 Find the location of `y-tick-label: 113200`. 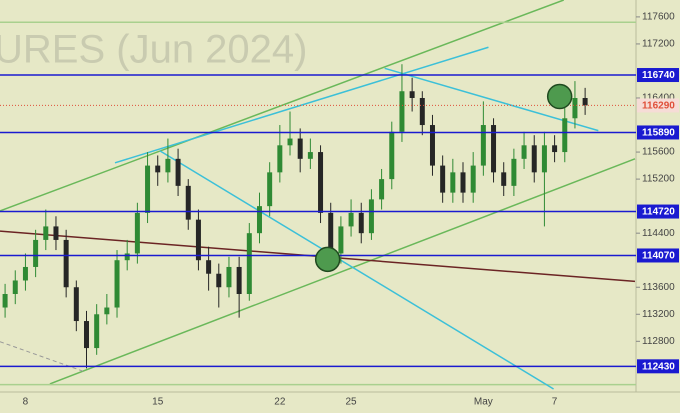

y-tick-label: 113200 is located at coordinates (658, 314).